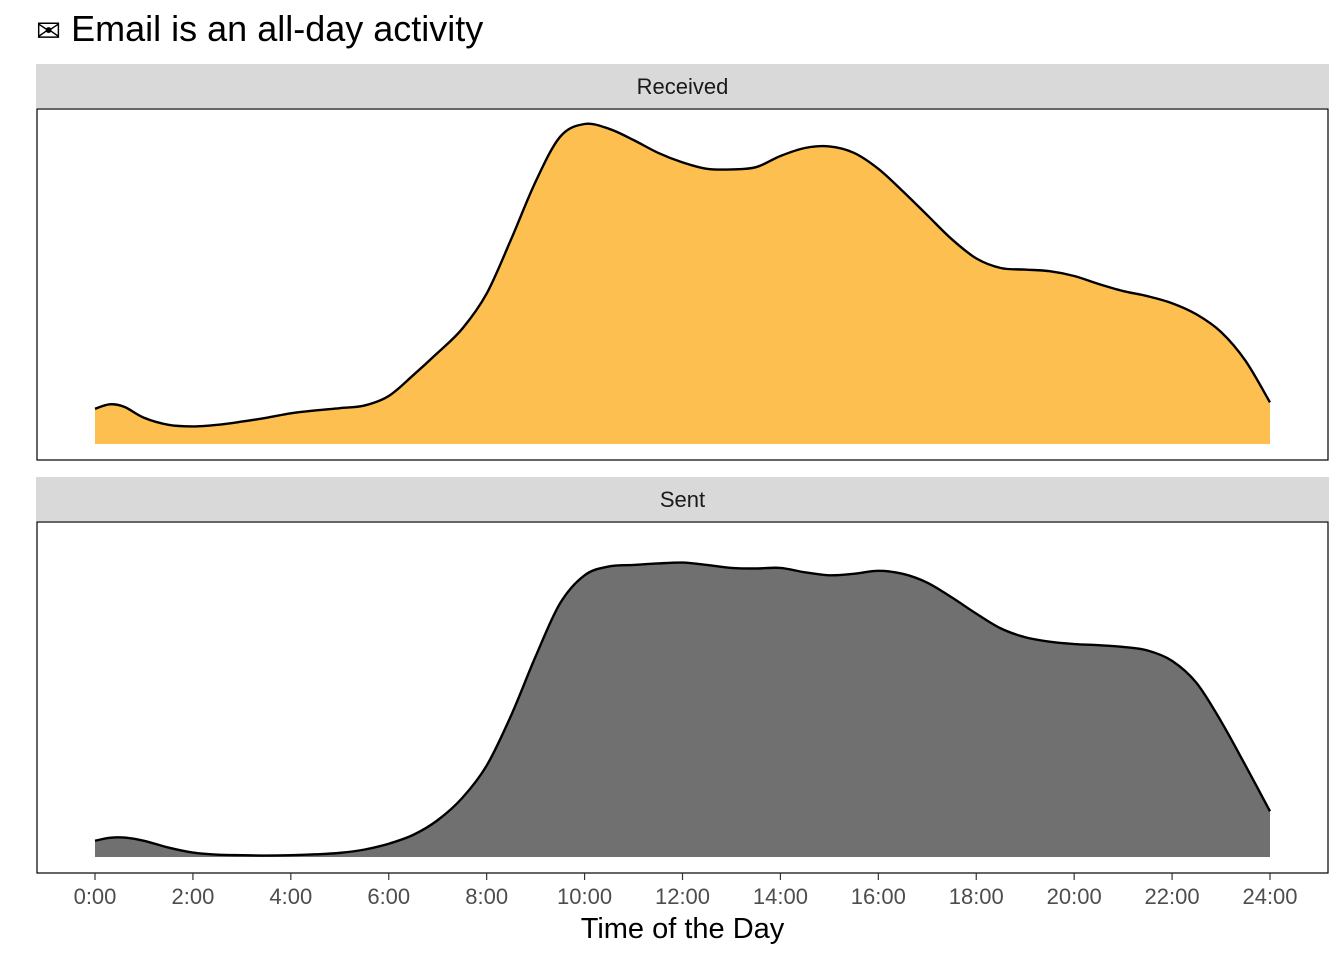 This screenshot has height=960, width=1344. I want to click on x-tick-label: 14:00, so click(780, 896).